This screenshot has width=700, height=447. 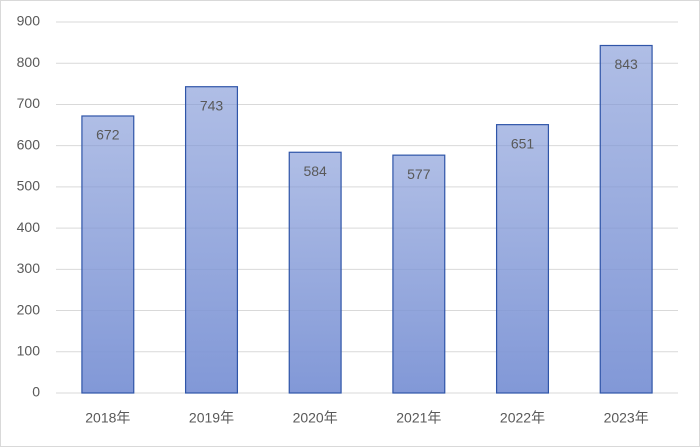 What do you see at coordinates (108, 135) in the screenshot?
I see `data-label: 672` at bounding box center [108, 135].